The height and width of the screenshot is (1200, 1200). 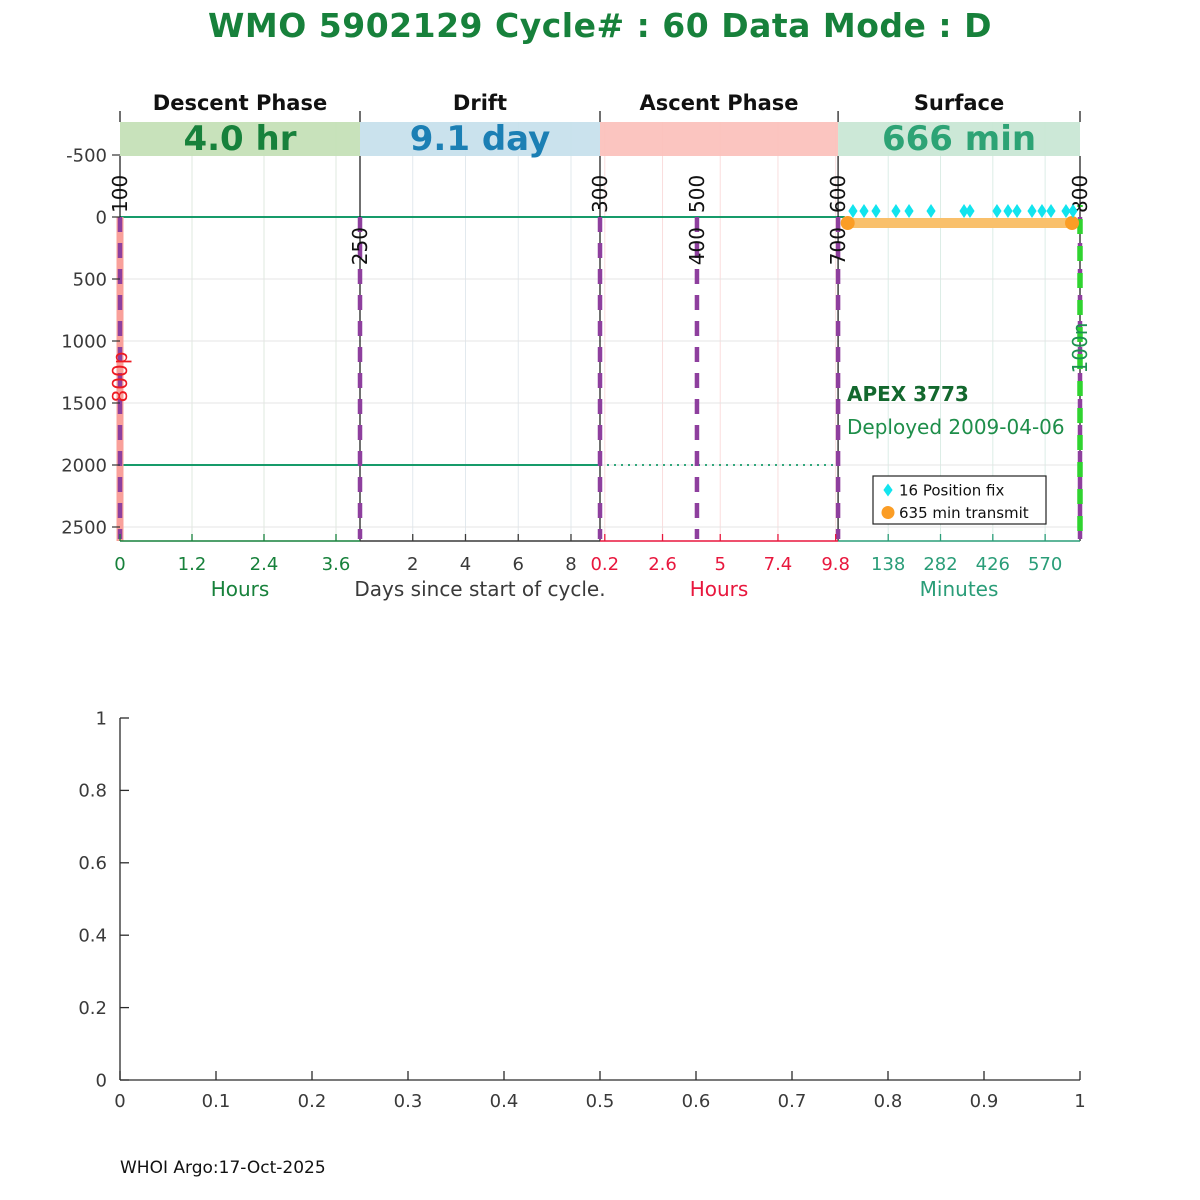 What do you see at coordinates (662, 564) in the screenshot?
I see `x-tick-label: 2.6` at bounding box center [662, 564].